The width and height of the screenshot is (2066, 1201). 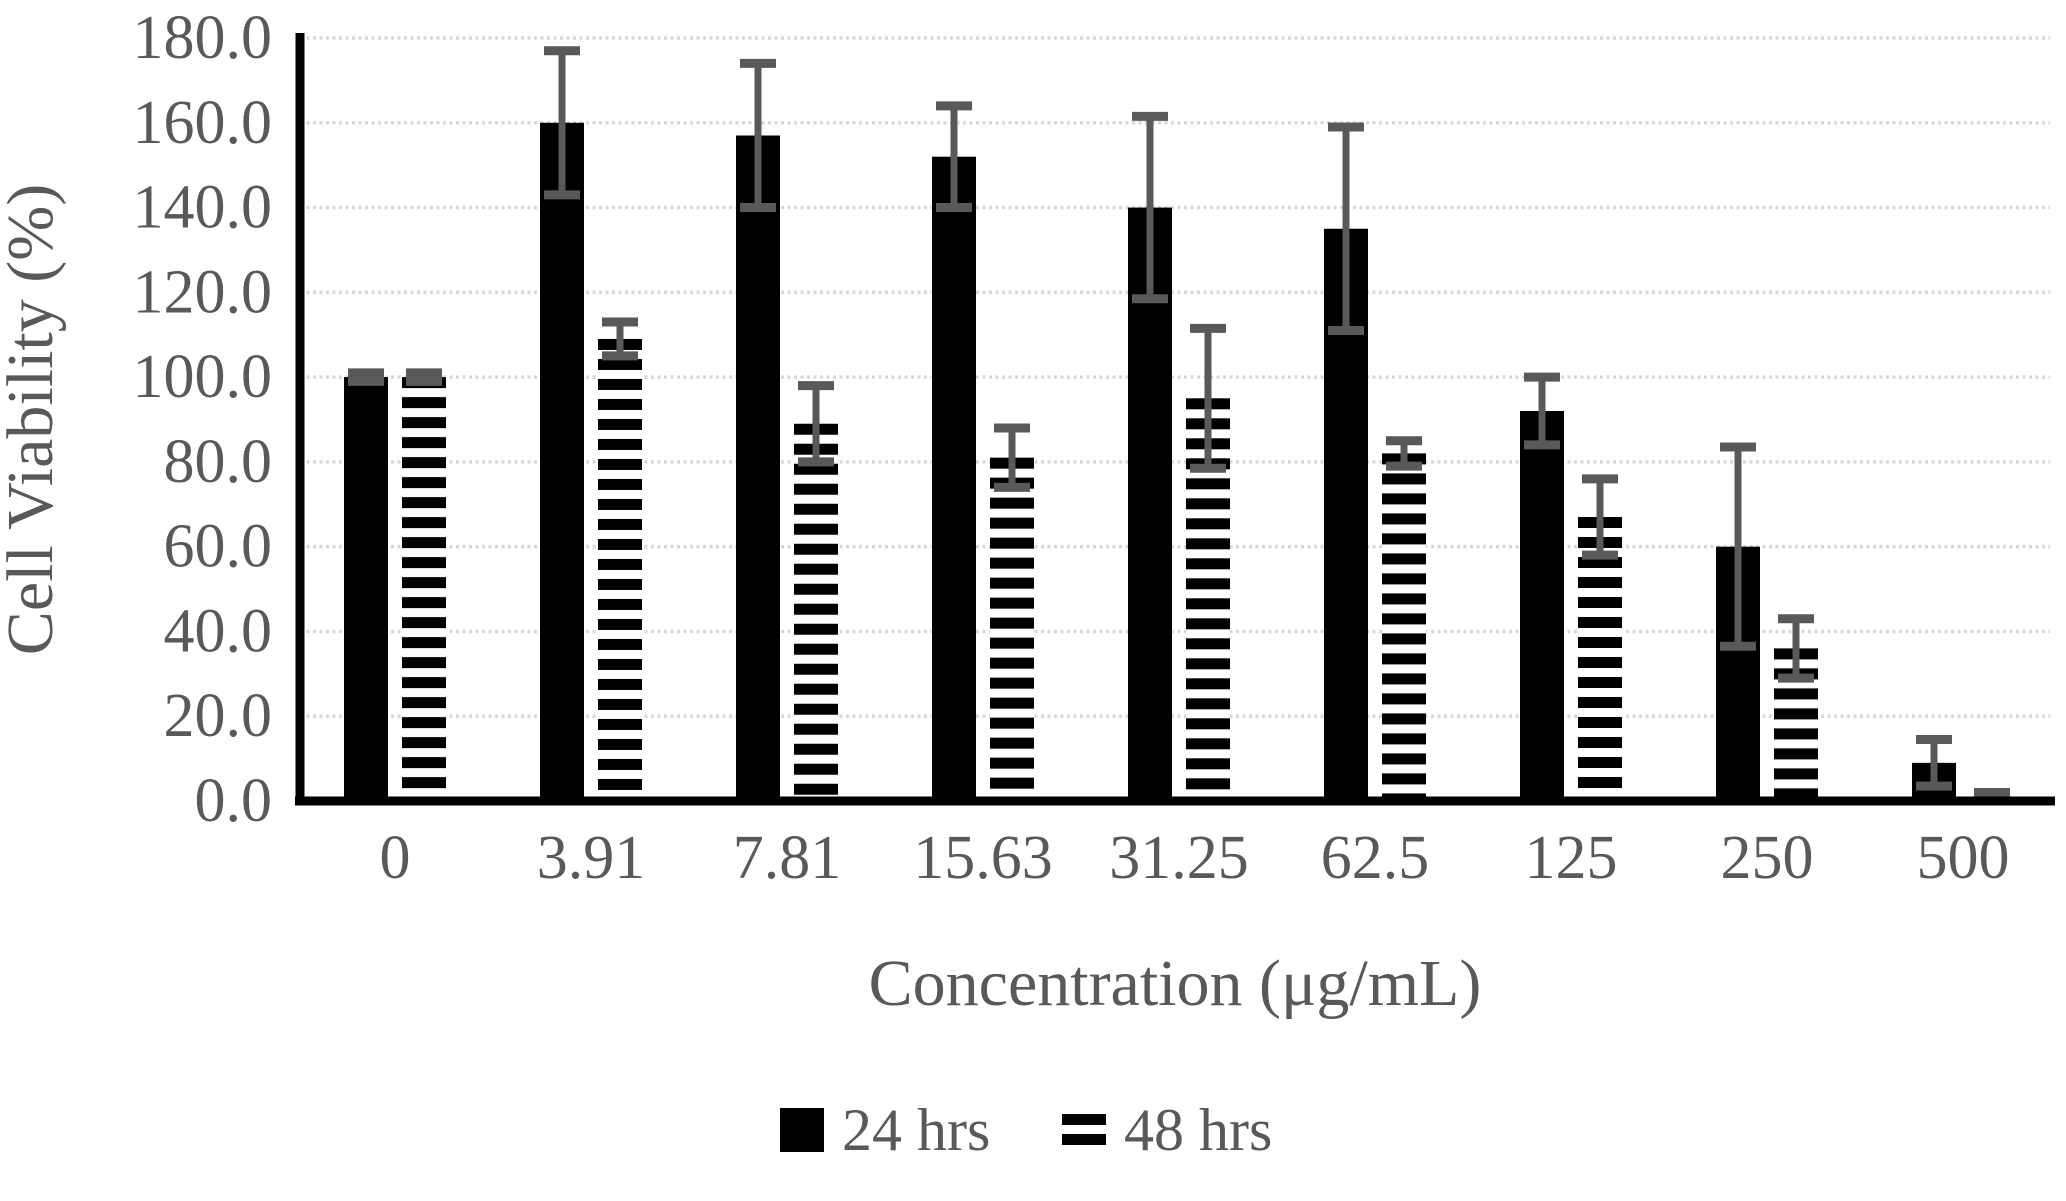 I want to click on y-axis-title: Cell Viability (%), so click(x=33, y=419).